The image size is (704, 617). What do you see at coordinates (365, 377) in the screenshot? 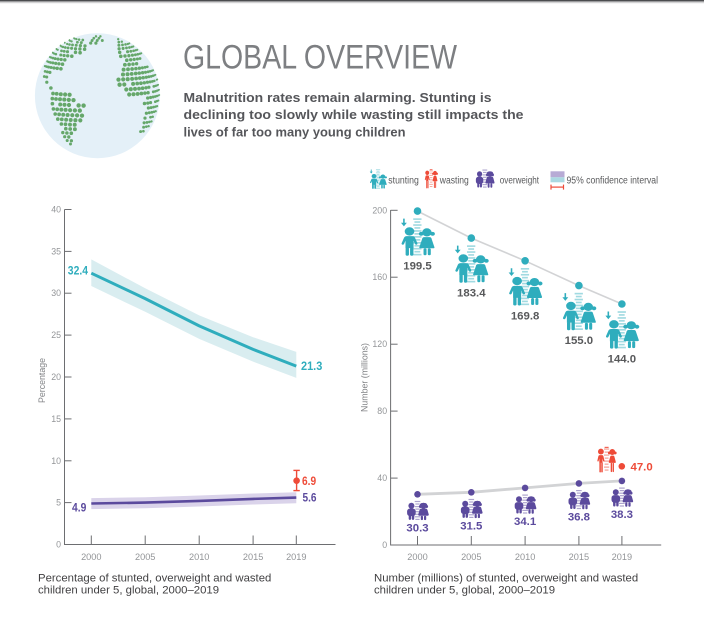
I see `svg-text: Number (millions)` at bounding box center [365, 377].